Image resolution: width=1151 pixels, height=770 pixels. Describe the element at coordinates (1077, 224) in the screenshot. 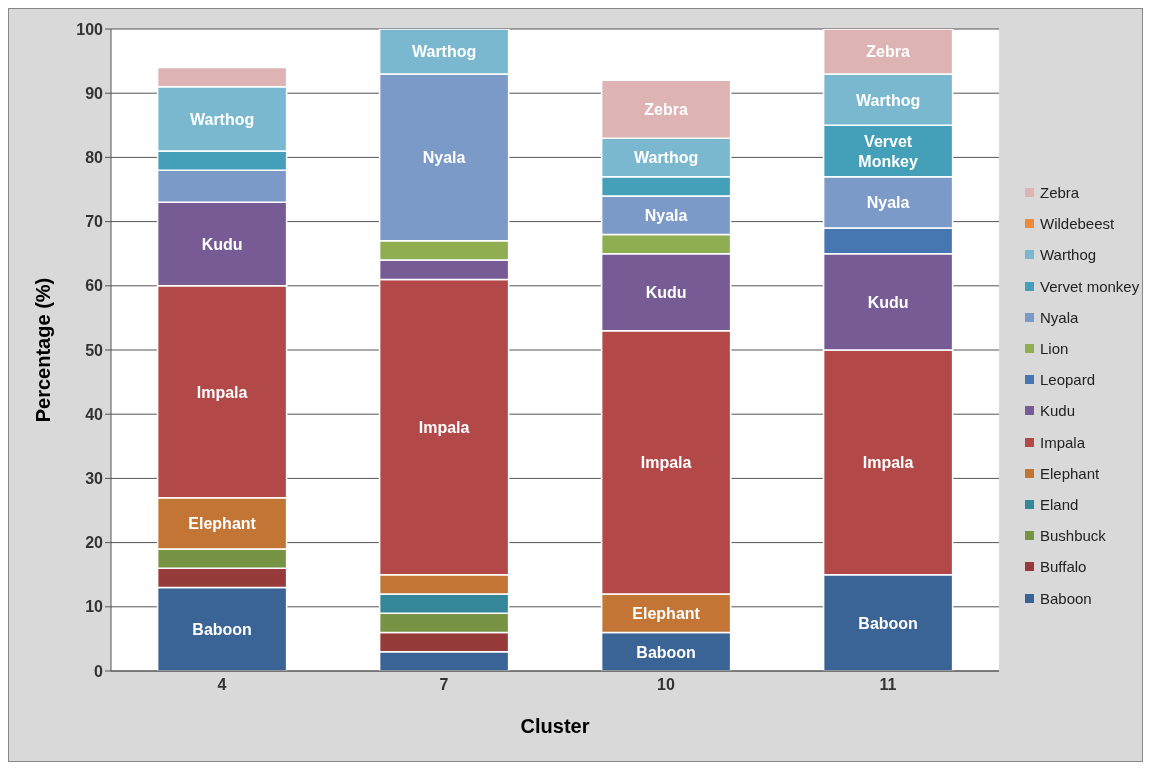

I see `legend-label: Wildebeest` at that location.